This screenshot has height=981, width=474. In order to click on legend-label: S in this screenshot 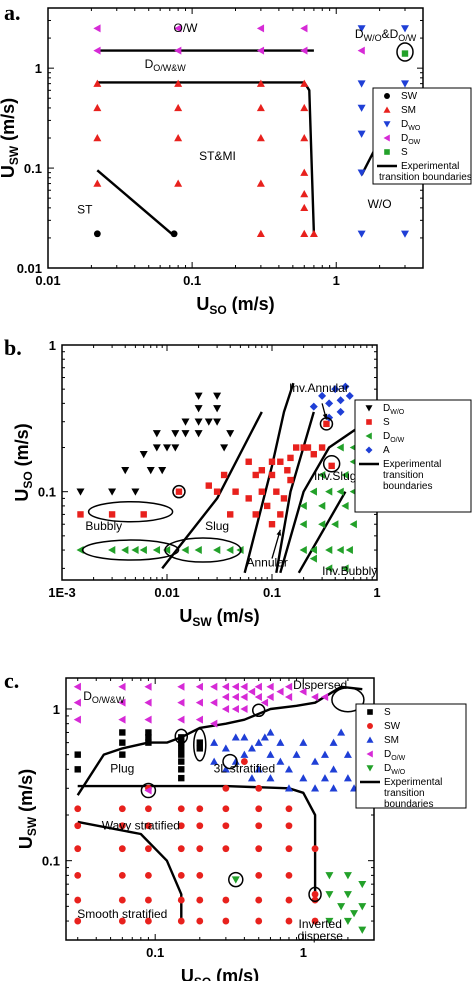, I will do `click(387, 712)`.